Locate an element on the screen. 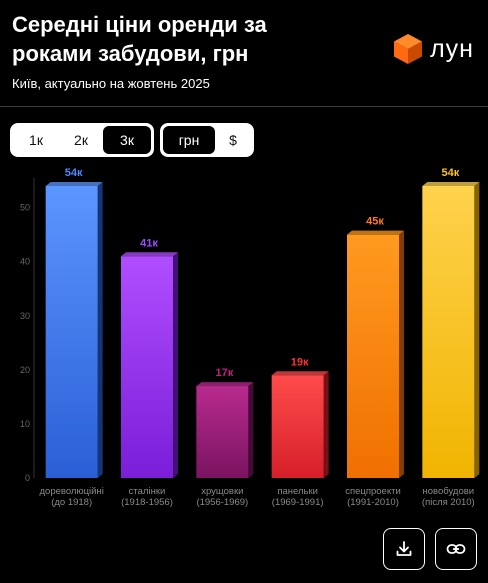 This screenshot has height=583, width=488. x-category-sublabel: (1956-1969) is located at coordinates (222, 502).